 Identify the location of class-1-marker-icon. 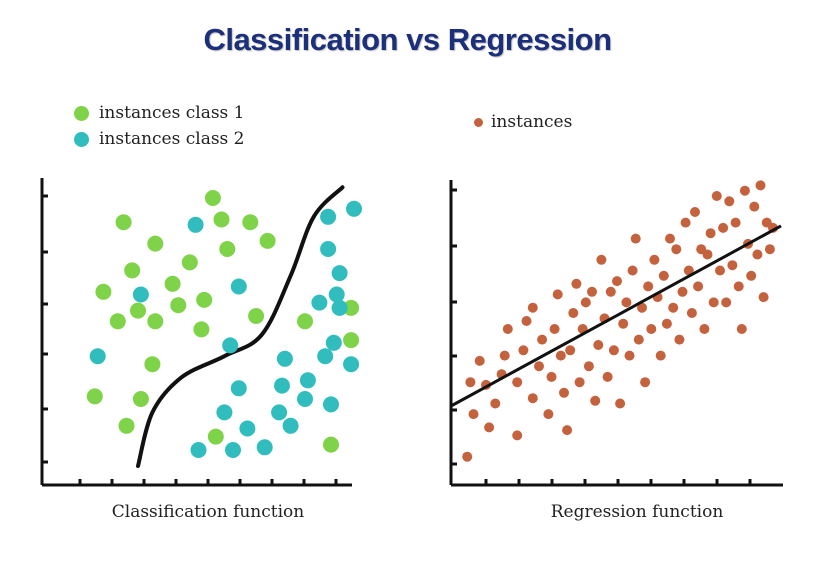
(81, 113).